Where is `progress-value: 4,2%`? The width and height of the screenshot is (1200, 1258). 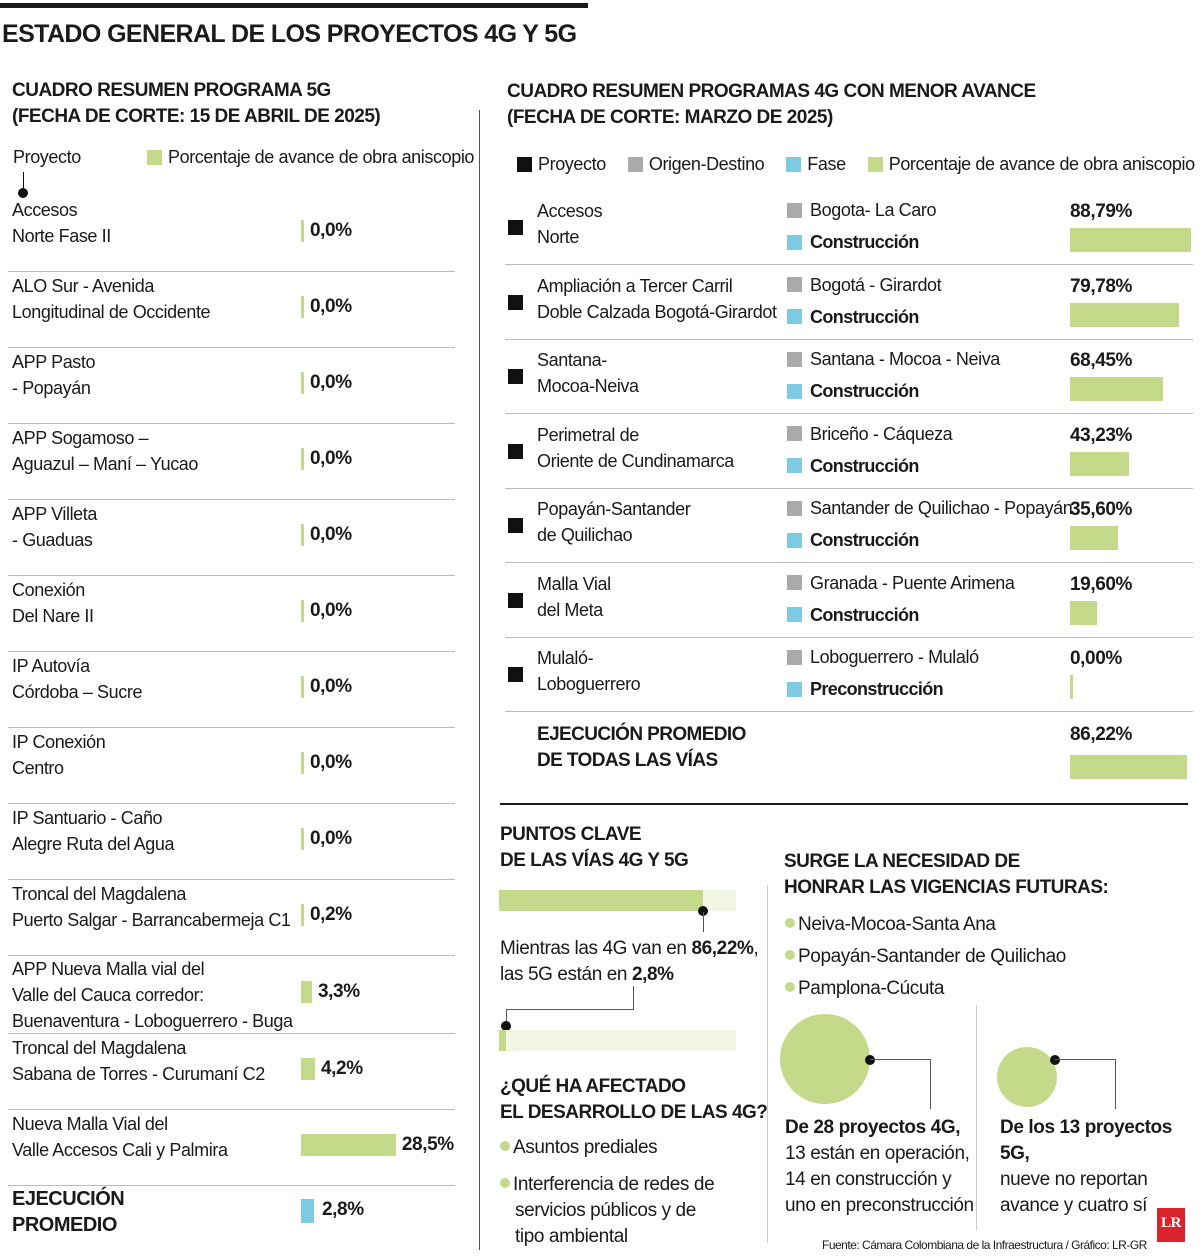
progress-value: 4,2% is located at coordinates (341, 1068).